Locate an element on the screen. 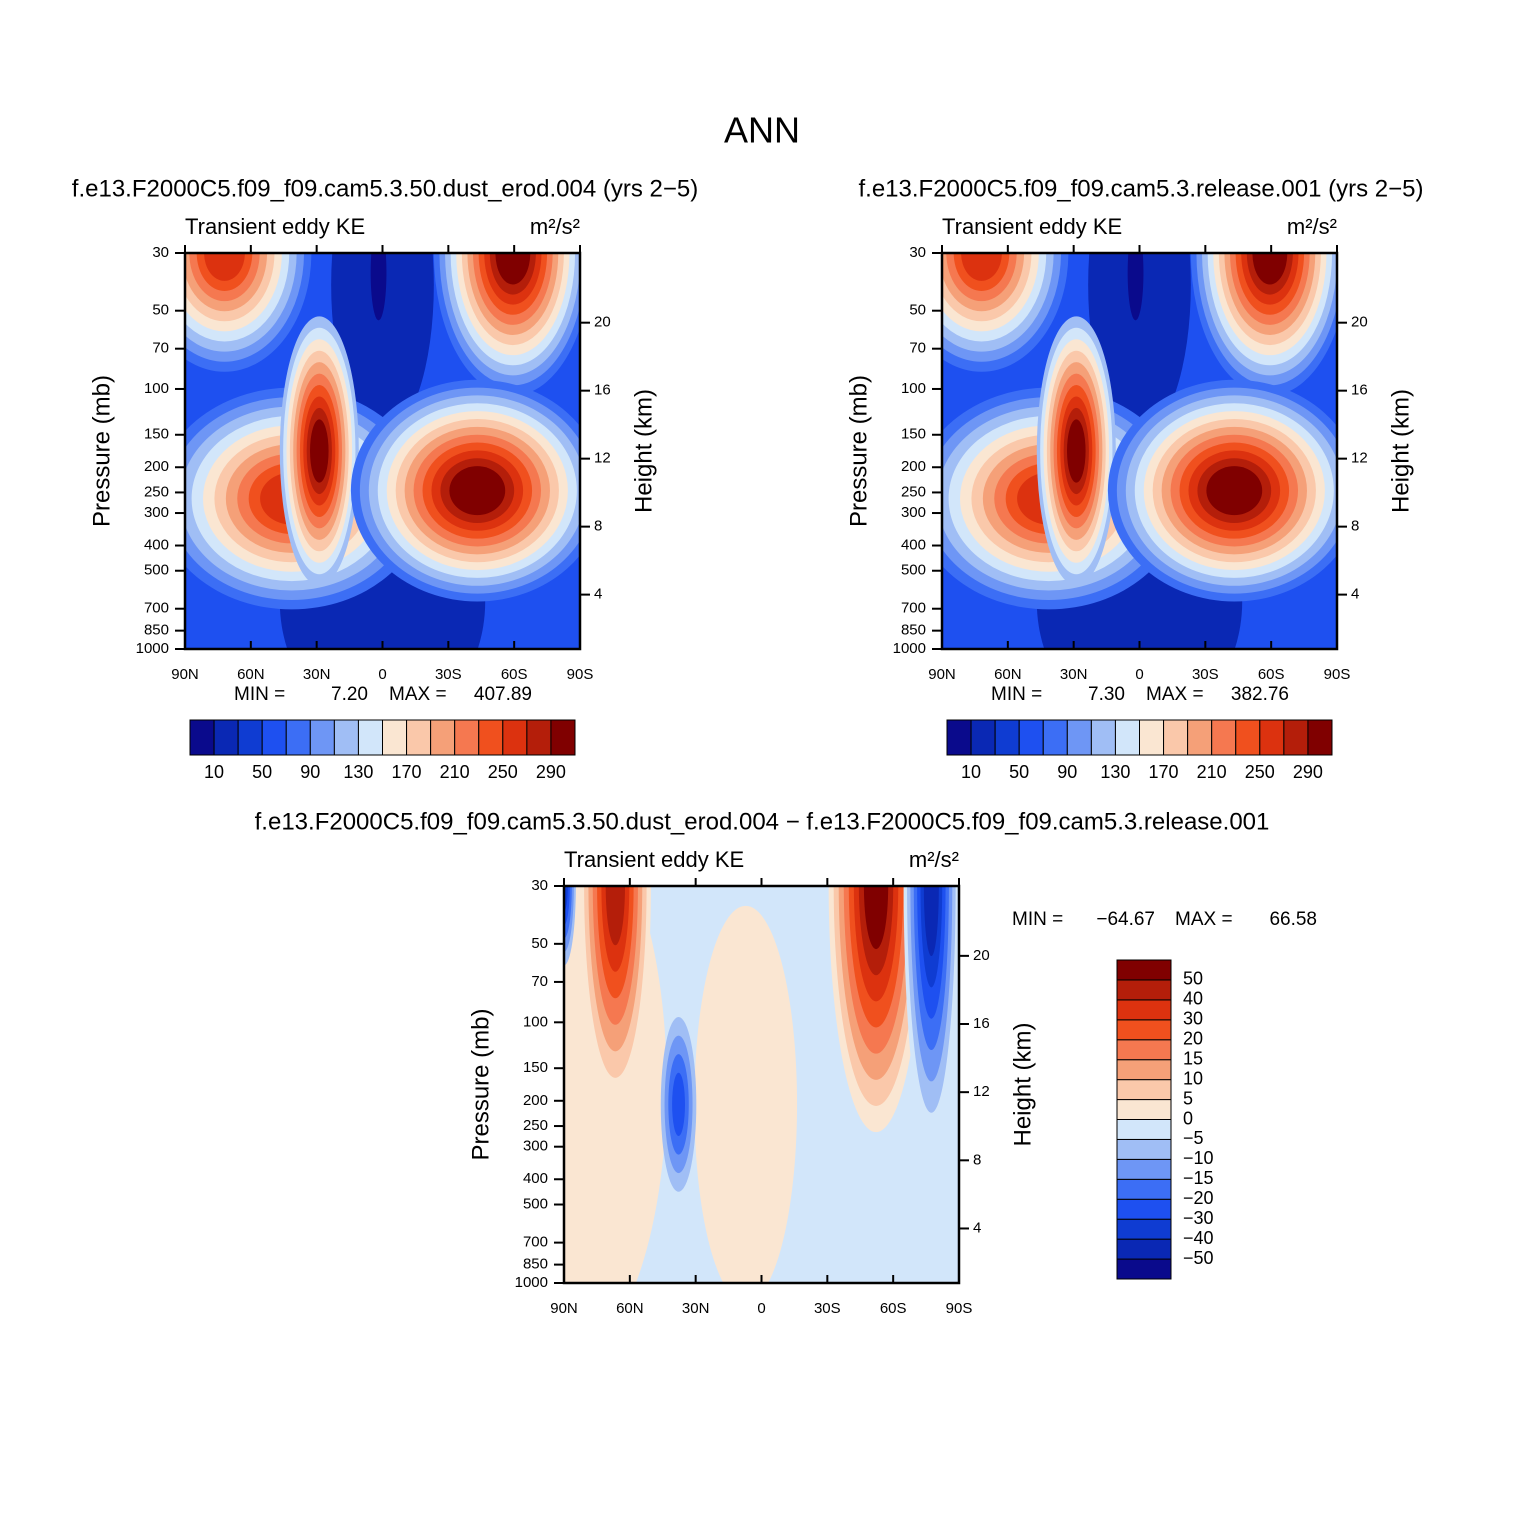 The height and width of the screenshot is (1524, 1524). colorbar-label: 50 is located at coordinates (262, 772).